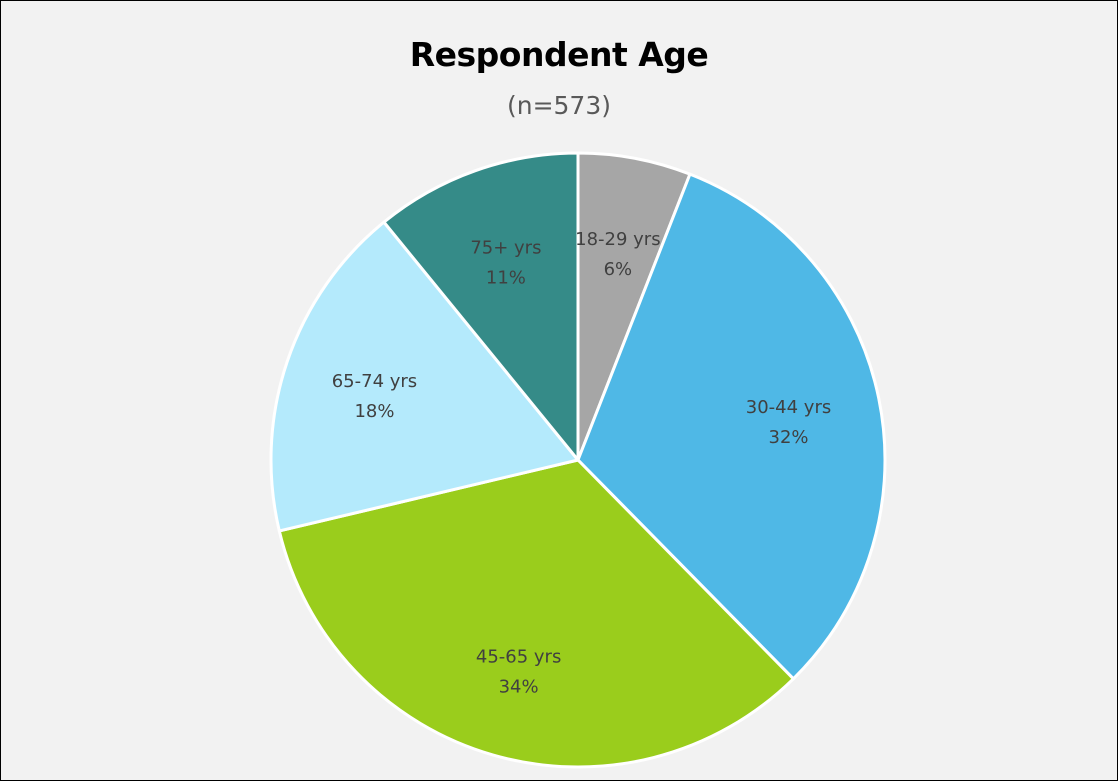  What do you see at coordinates (481, 306) in the screenshot?
I see `pie-slice-75-yrs` at bounding box center [481, 306].